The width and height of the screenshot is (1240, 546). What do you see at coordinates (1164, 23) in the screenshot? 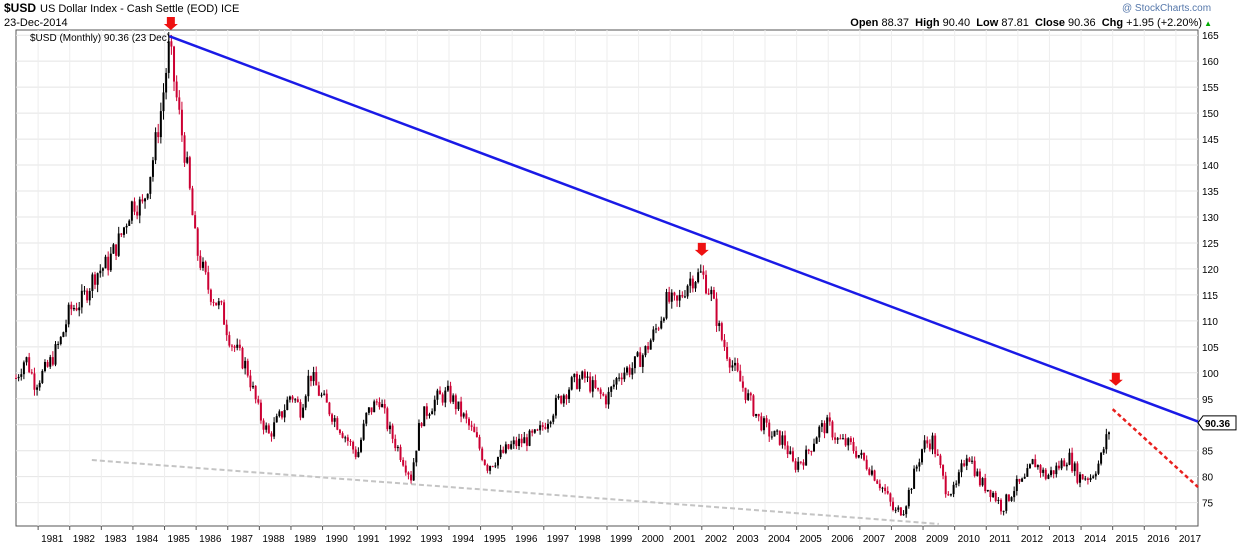
I see `chg-value: +1.95 (+2.20%)` at bounding box center [1164, 23].